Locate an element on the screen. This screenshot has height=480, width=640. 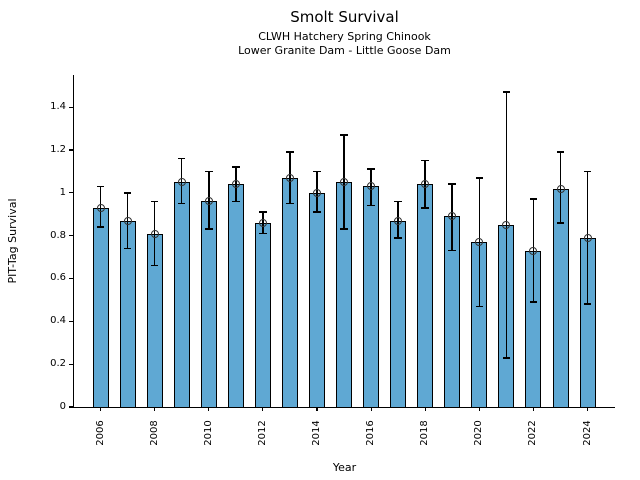
point-marker-2009 is located at coordinates (181, 182).